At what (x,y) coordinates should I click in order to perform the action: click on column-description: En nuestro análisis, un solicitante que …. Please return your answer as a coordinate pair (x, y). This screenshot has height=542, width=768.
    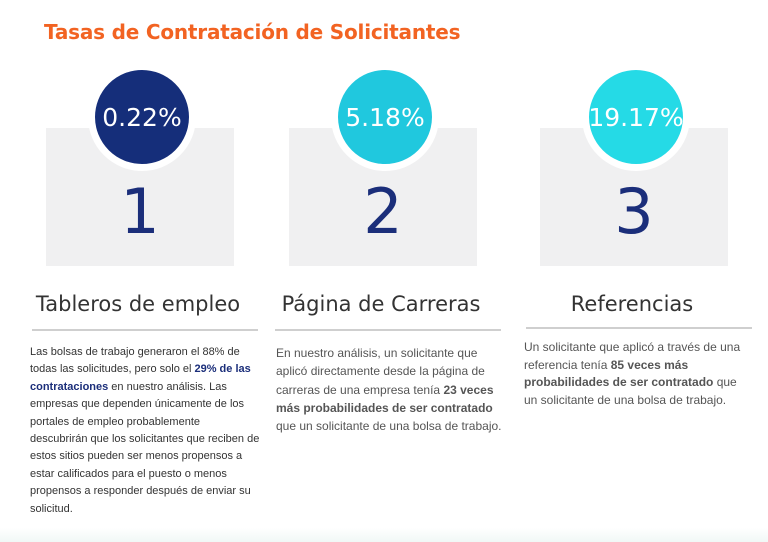
    Looking at the image, I should click on (392, 389).